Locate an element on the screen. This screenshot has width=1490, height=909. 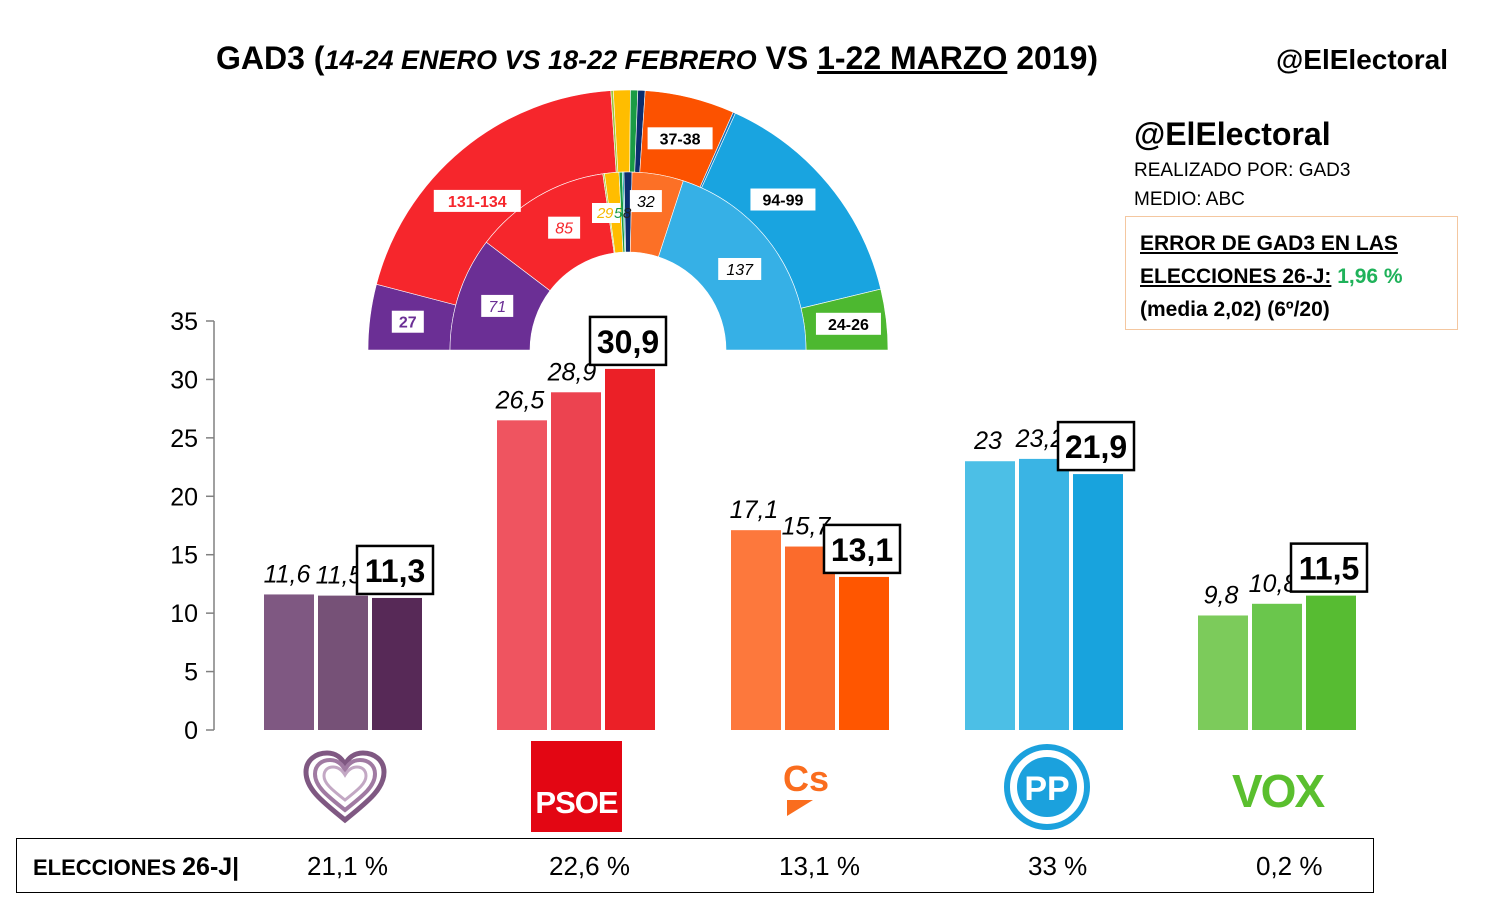
data-label: 28,9 is located at coordinates (572, 372).